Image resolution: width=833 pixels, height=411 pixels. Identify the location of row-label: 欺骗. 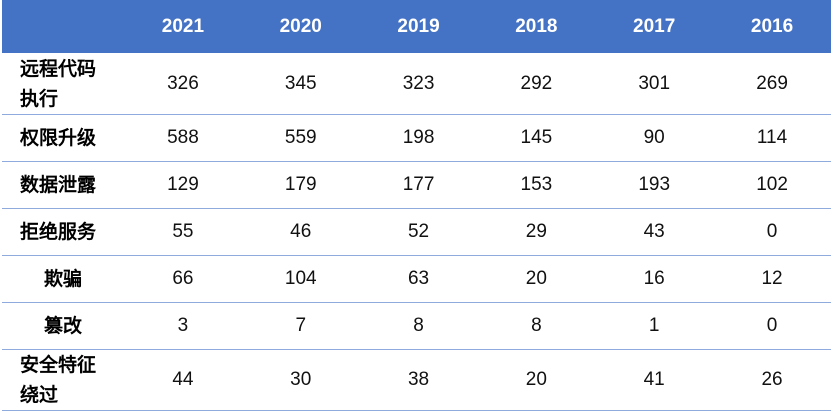
(63, 279).